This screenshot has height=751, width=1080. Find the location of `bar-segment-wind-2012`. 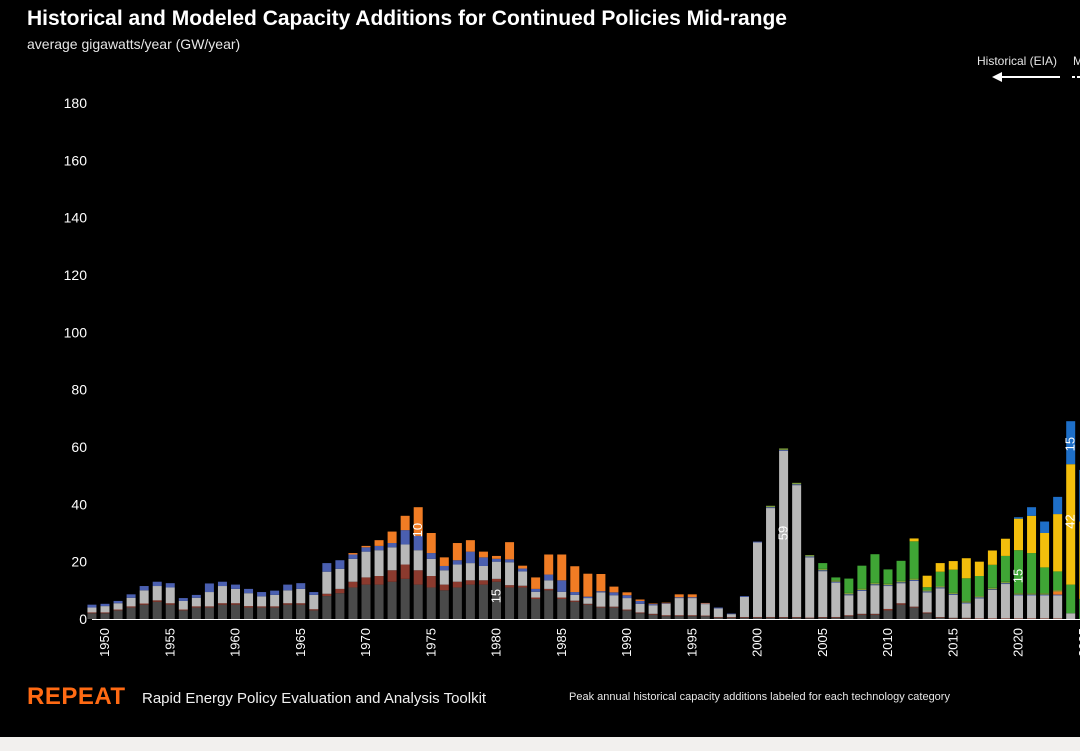

bar-segment-wind-2012 is located at coordinates (914, 560).